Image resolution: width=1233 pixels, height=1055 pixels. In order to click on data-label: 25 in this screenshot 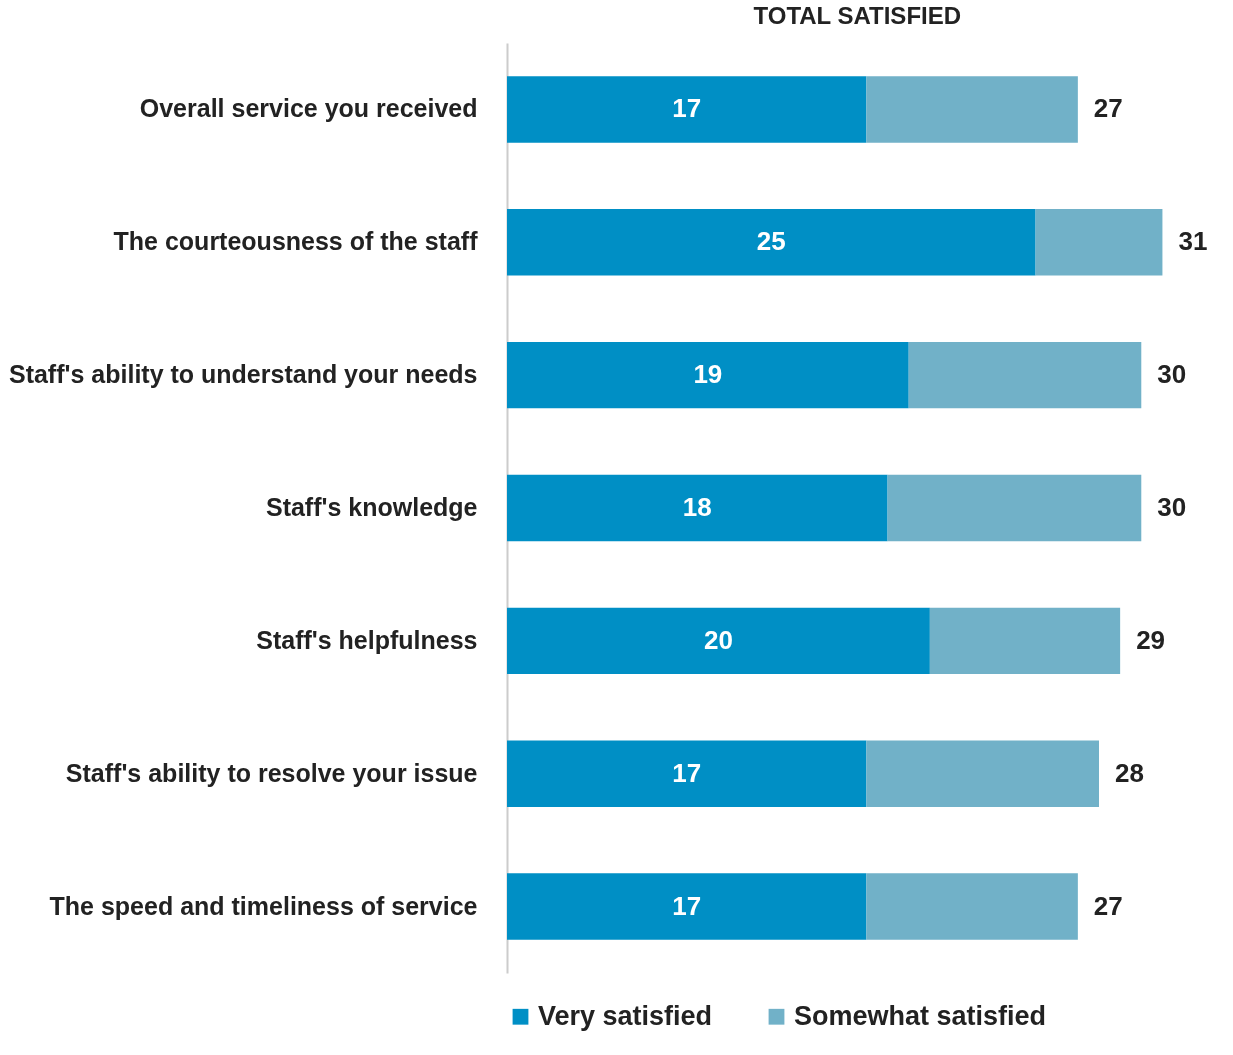, I will do `click(771, 241)`.